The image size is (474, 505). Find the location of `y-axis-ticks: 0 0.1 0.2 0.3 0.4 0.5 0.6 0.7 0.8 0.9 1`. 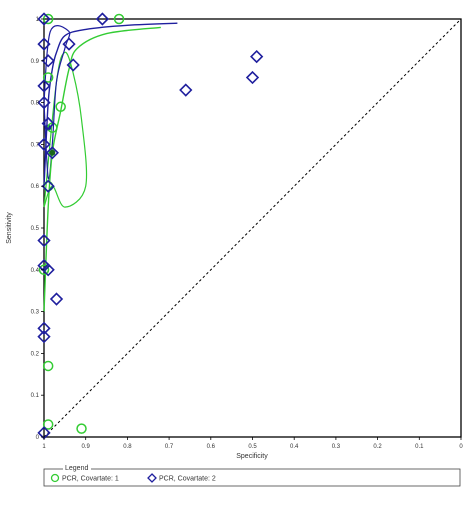

y-axis-ticks: 0 0.1 0.2 0.3 0.4 0.5 0.6 0.7 0.8 0.9 1 is located at coordinates (37, 229).